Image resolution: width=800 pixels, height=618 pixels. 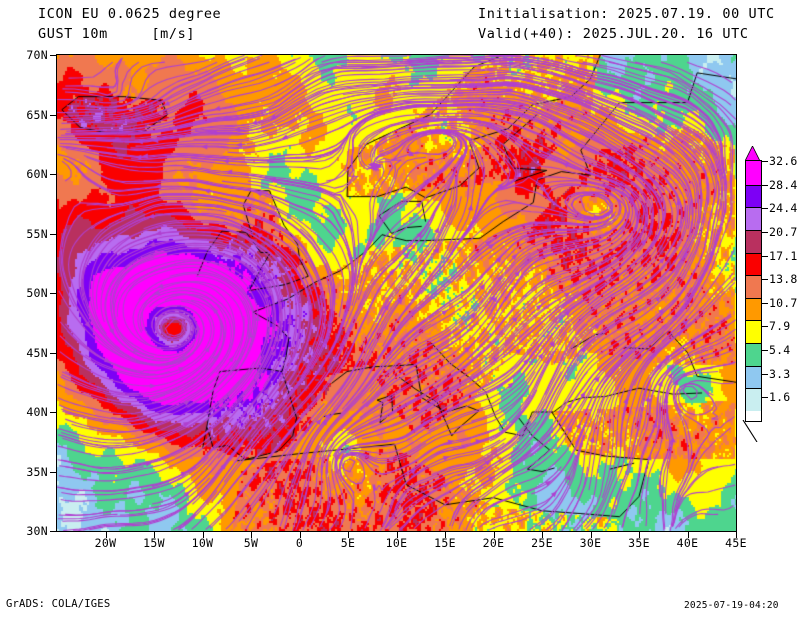 I want to click on latitude-tick-label: 55N, so click(x=37, y=233).